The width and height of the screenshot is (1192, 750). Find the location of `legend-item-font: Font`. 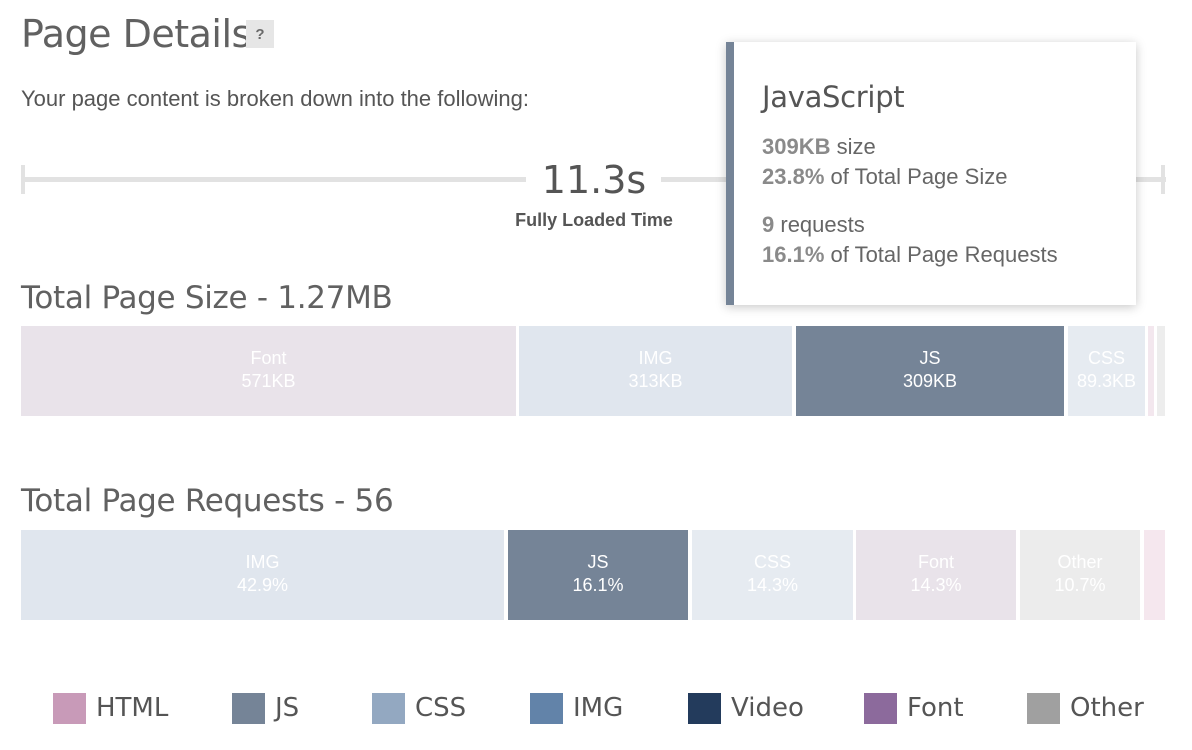

legend-item-font: Font is located at coordinates (914, 708).